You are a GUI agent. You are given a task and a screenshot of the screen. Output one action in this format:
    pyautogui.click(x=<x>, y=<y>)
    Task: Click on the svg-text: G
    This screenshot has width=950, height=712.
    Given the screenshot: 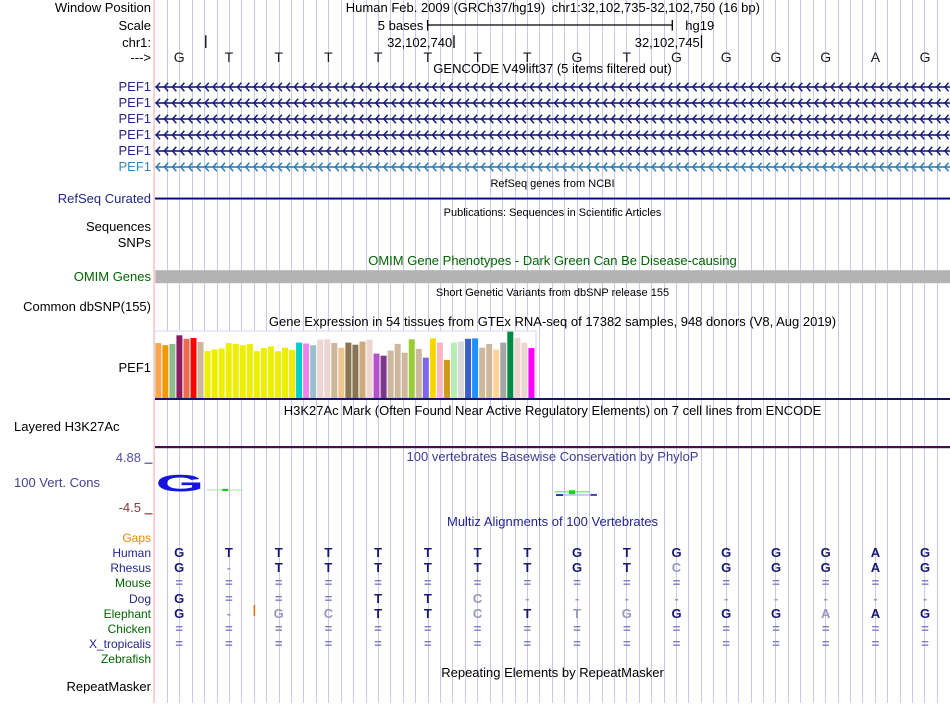 What is the action you would take?
    pyautogui.click(x=180, y=483)
    